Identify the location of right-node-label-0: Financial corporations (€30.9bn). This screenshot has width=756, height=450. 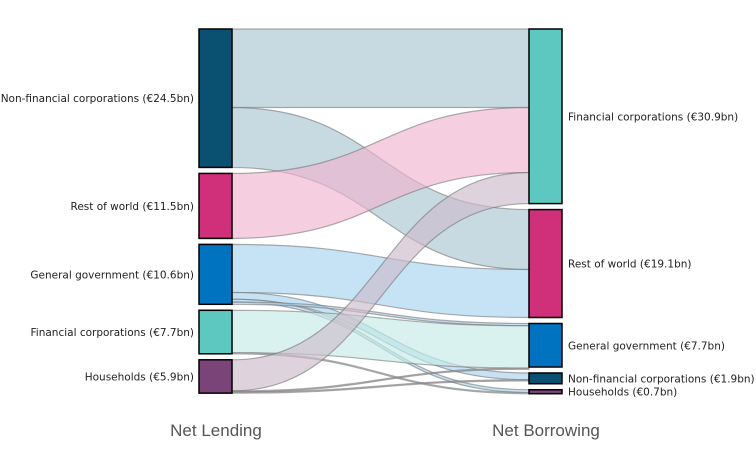
(653, 117).